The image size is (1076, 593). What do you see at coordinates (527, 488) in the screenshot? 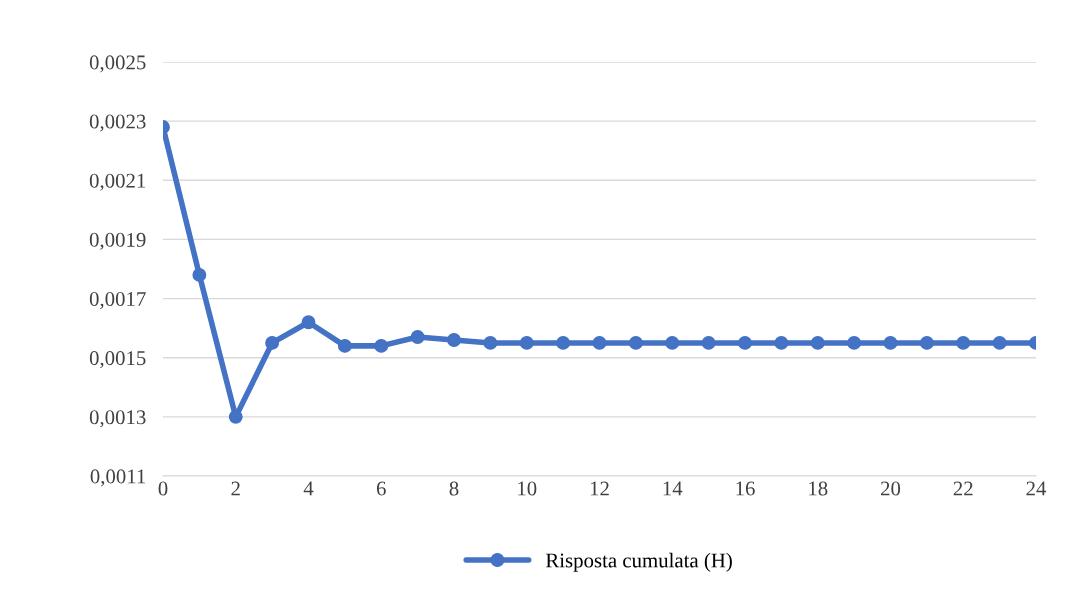
I see `x-tick-label: 10` at bounding box center [527, 488].